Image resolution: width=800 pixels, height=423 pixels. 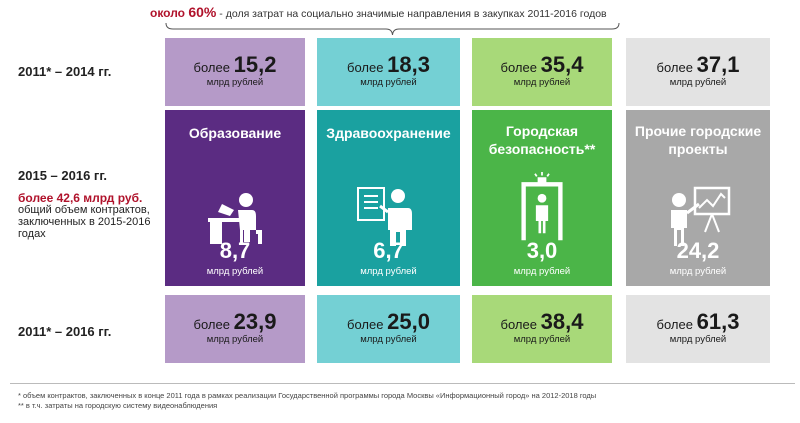 What do you see at coordinates (235, 218) in the screenshot?
I see `student-desk-icon` at bounding box center [235, 218].